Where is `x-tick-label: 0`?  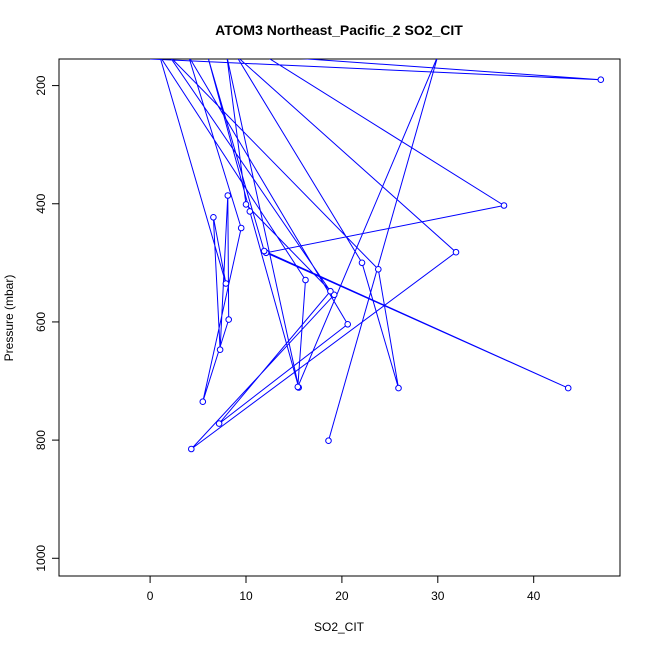
x-tick-label: 0 is located at coordinates (150, 596).